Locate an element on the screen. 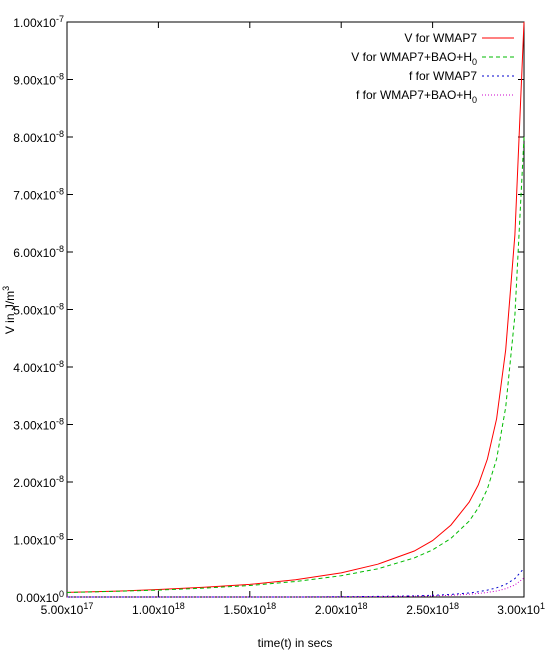 Image resolution: width=545 pixels, height=654 pixels. x-tick-label: 1.00x10¹⁸ is located at coordinates (158, 609).